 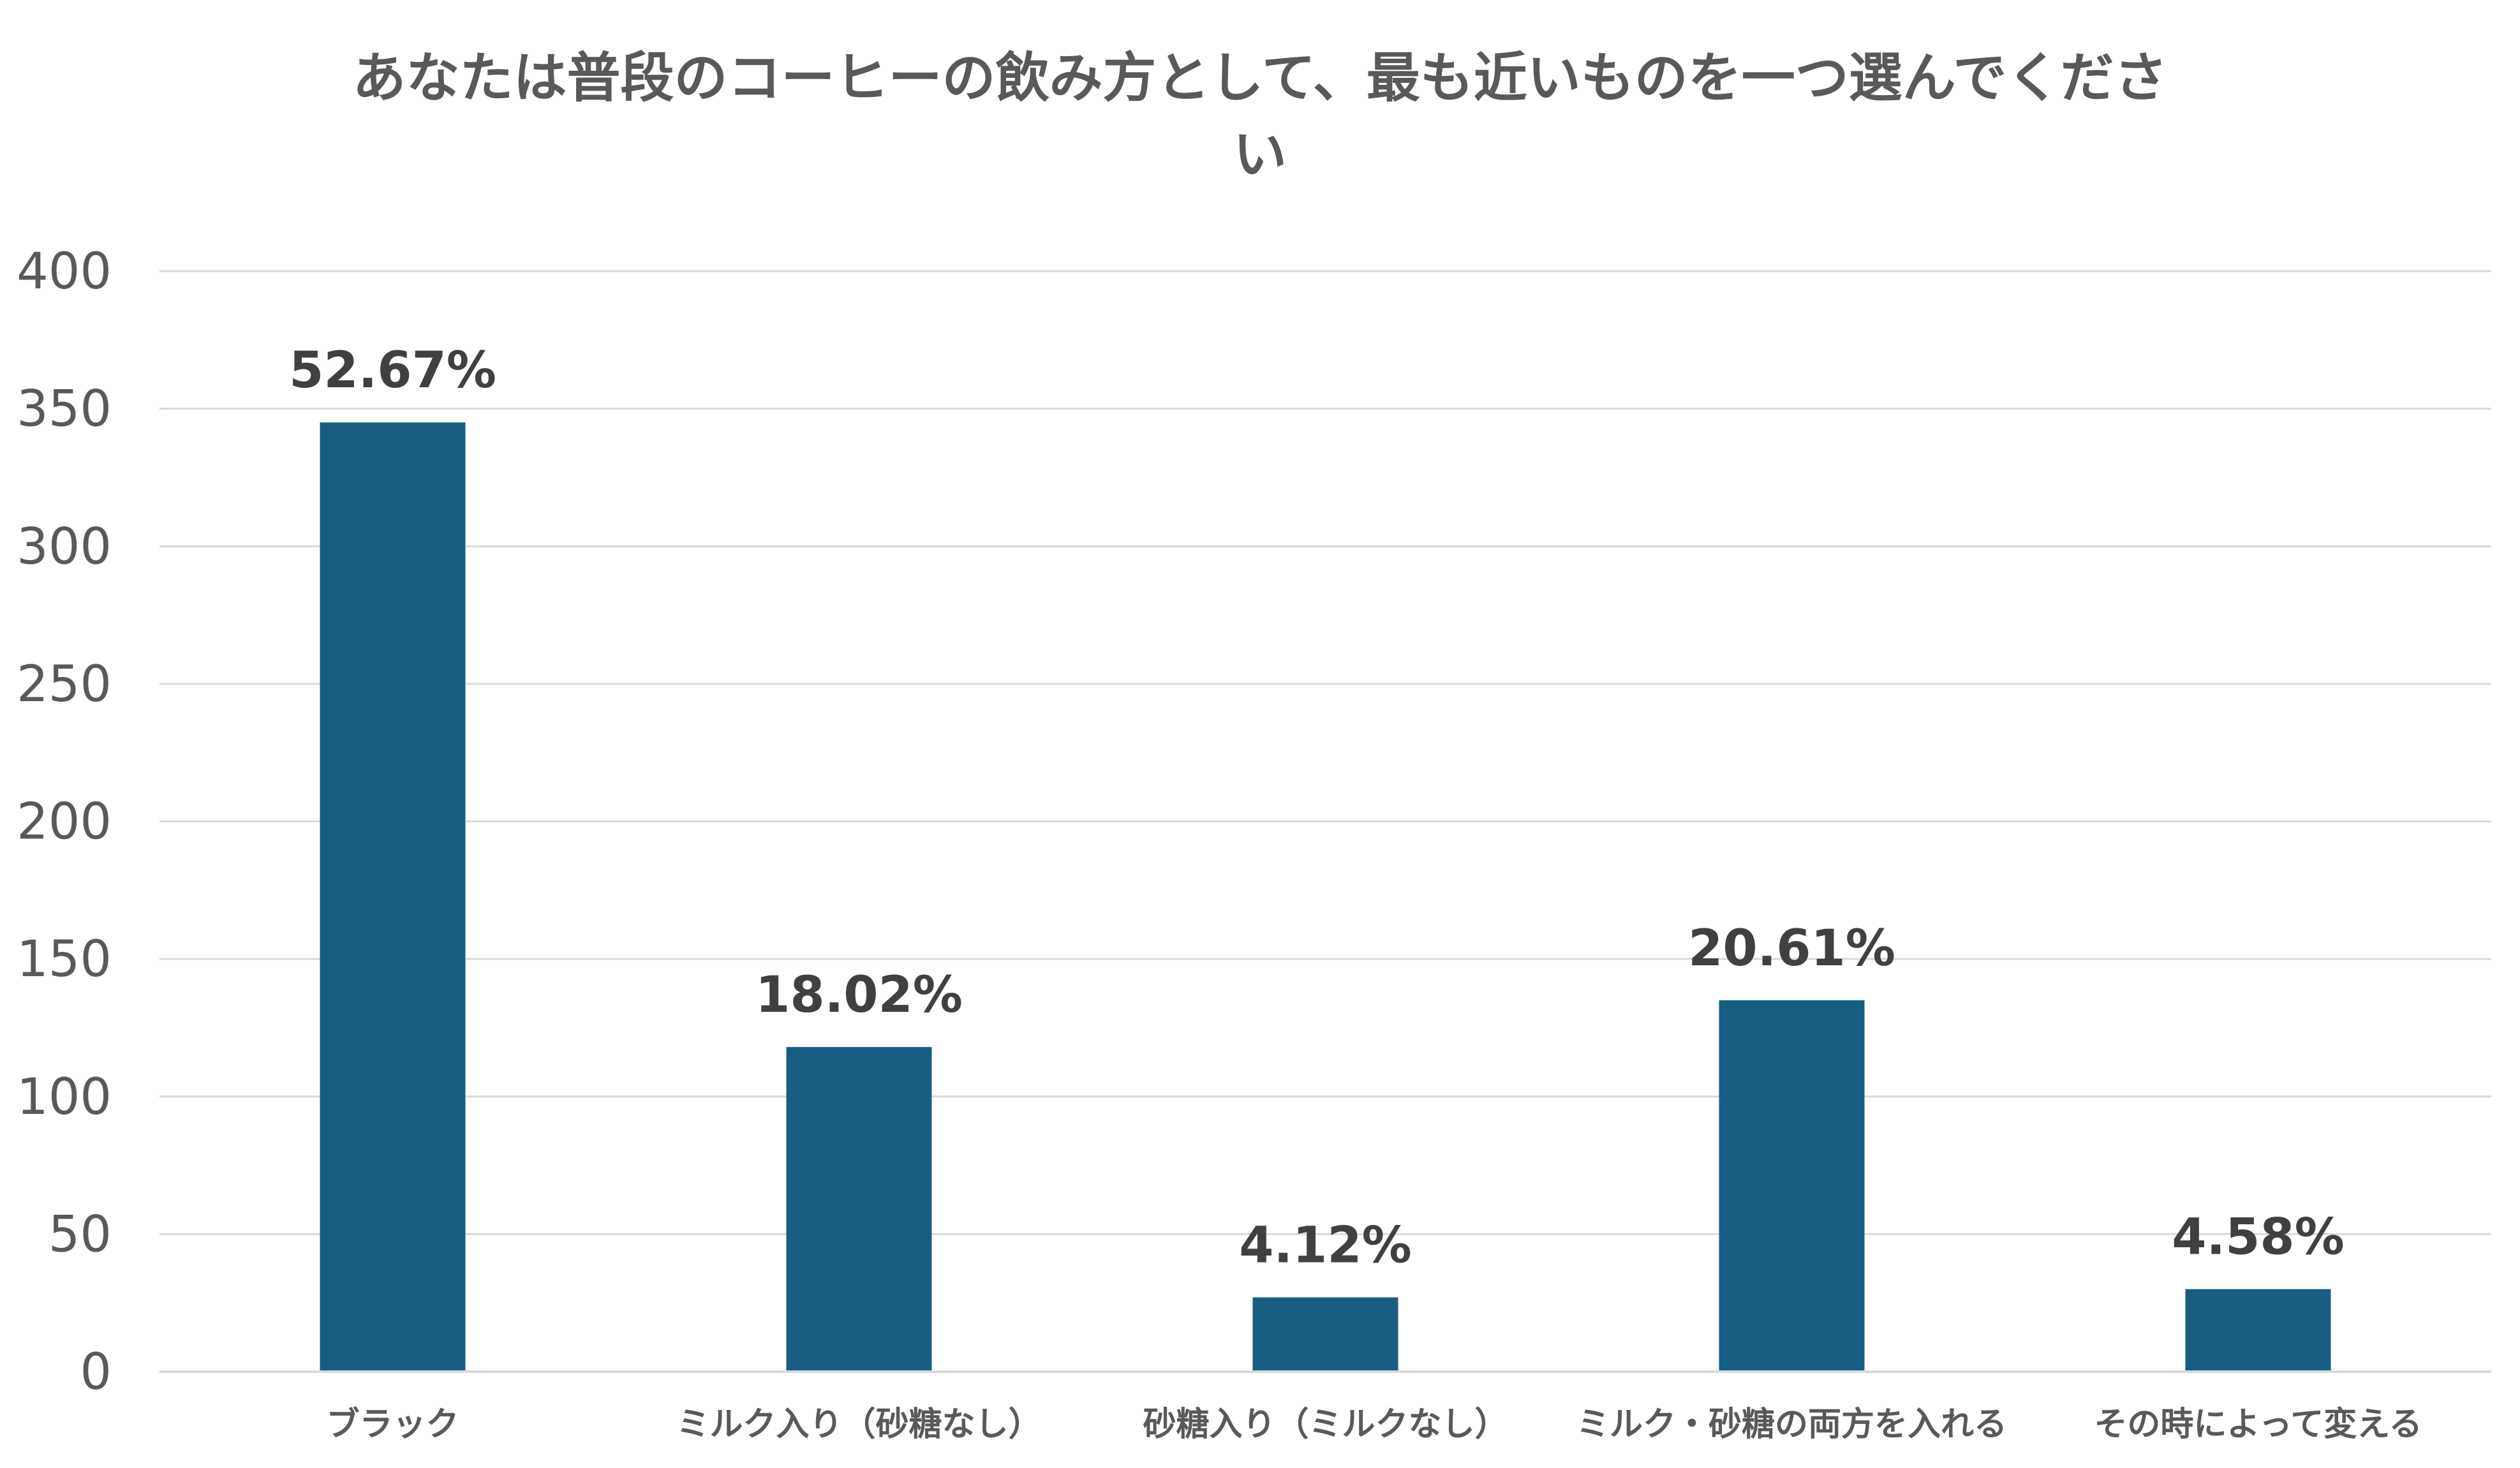 What do you see at coordinates (858, 1425) in the screenshot?
I see `x-category-label: ミルク入り（砂糖なし）` at bounding box center [858, 1425].